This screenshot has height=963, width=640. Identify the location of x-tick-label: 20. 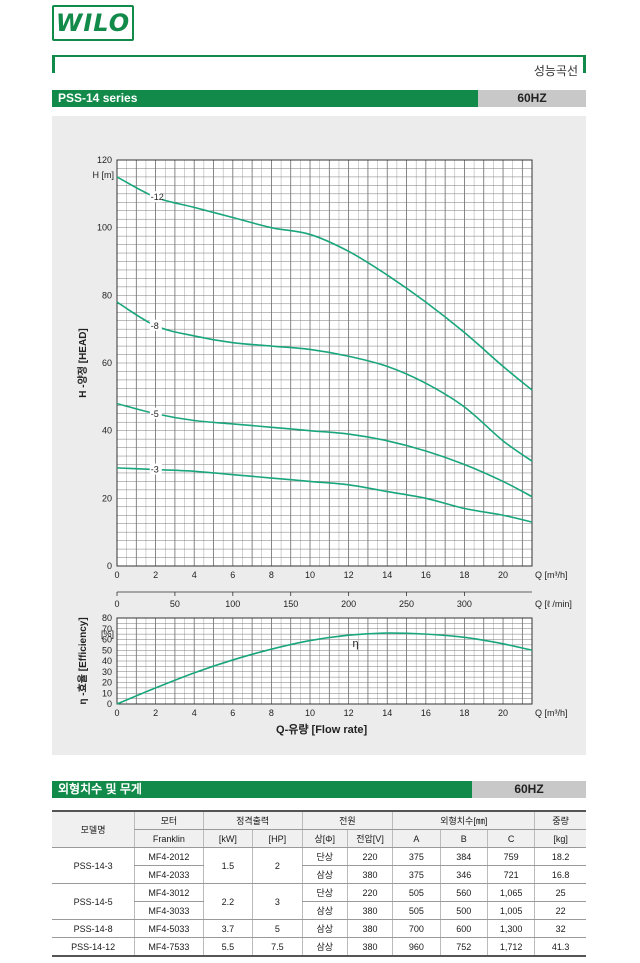
(503, 575).